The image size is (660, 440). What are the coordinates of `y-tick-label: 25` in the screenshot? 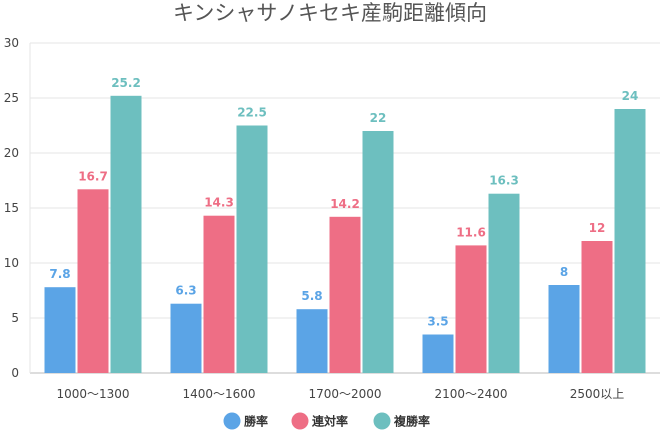 It's located at (11, 98).